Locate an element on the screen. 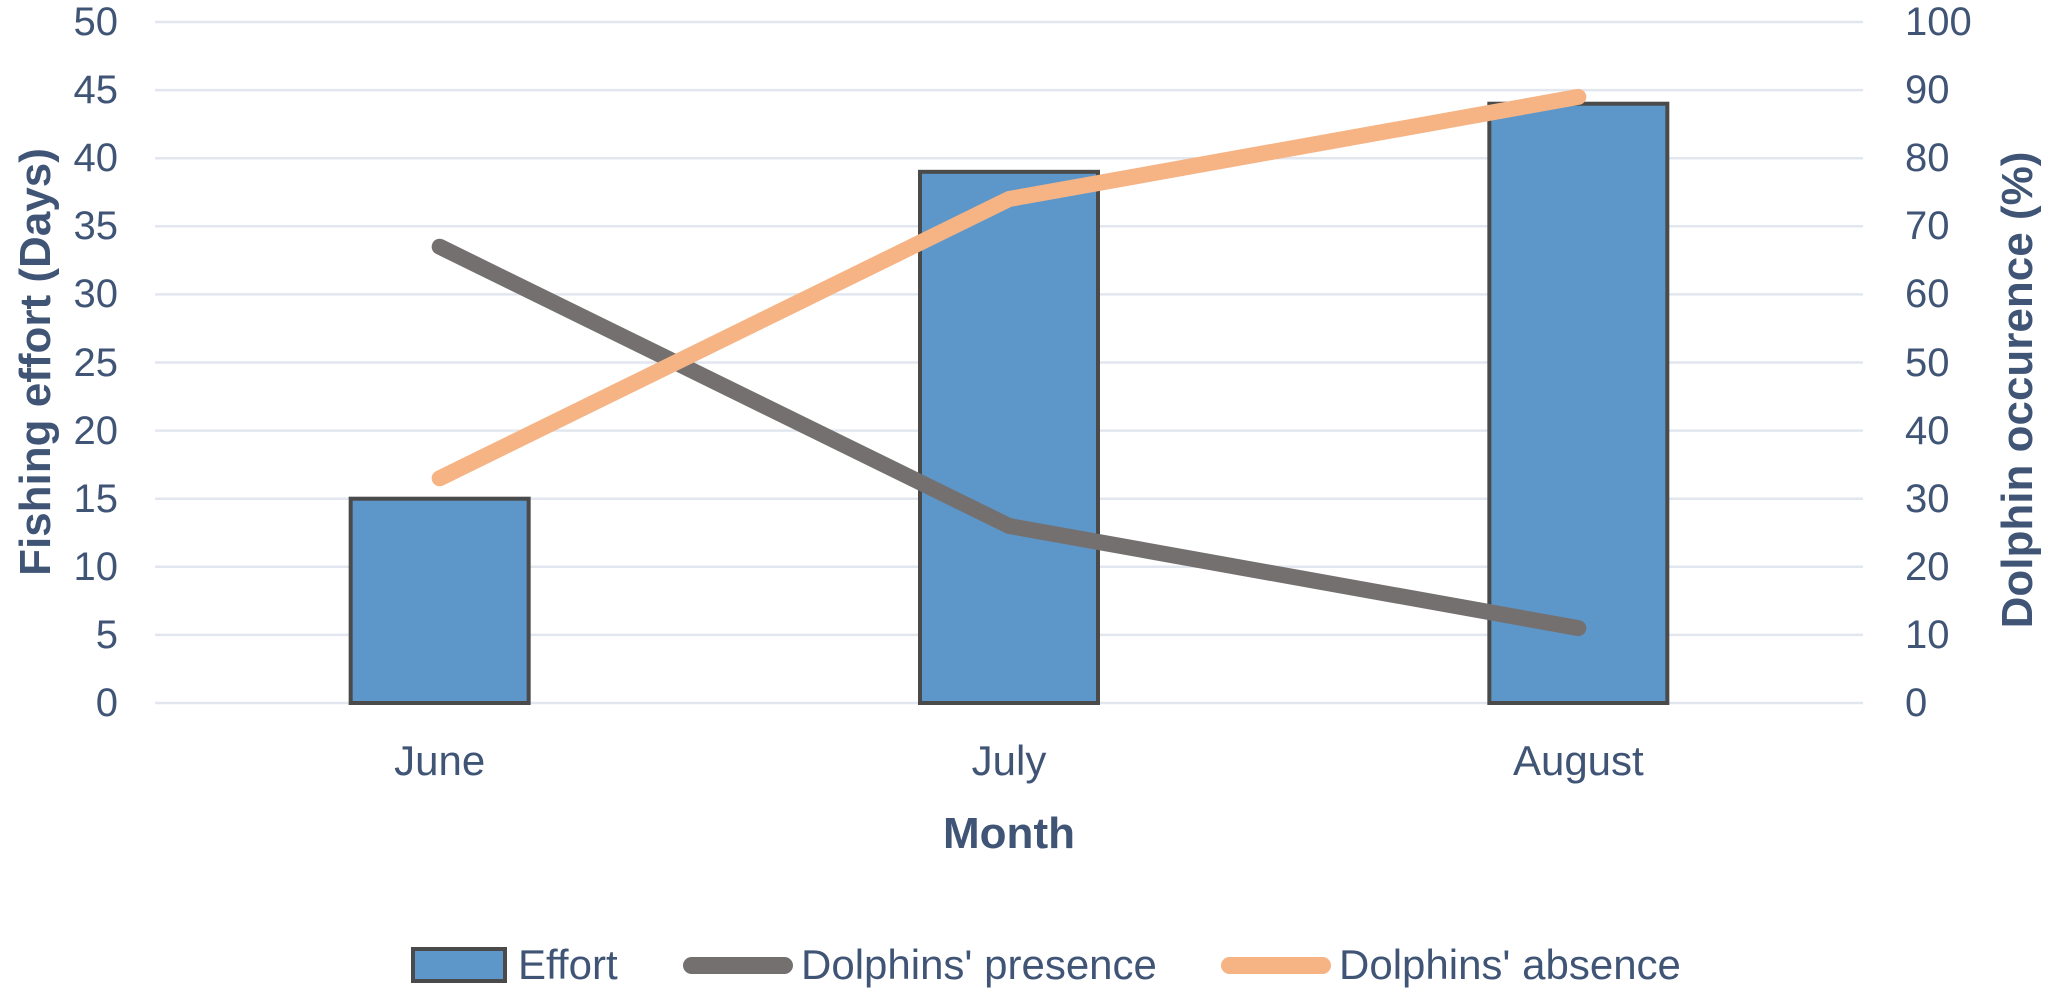 This screenshot has width=2047, height=989. legend-item-absence: Dolphins' absence is located at coordinates (1451, 965).